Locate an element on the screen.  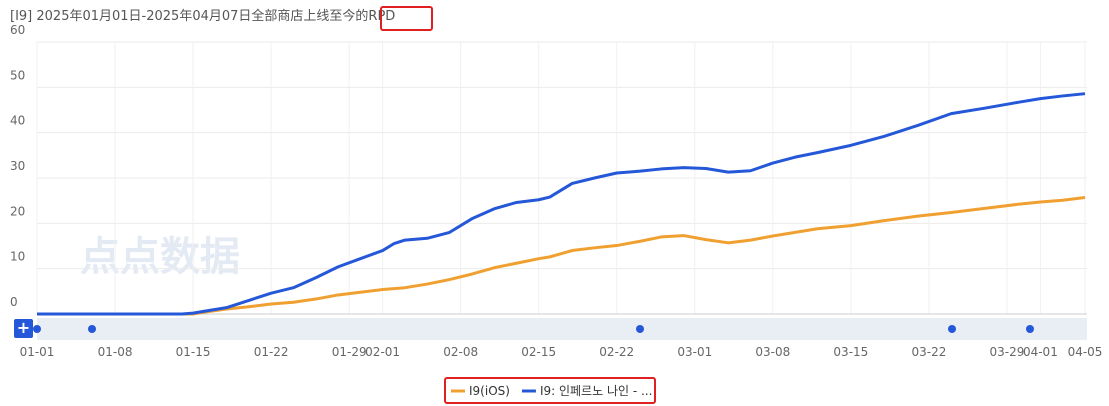
x-tick-label: 01-08 is located at coordinates (115, 352).